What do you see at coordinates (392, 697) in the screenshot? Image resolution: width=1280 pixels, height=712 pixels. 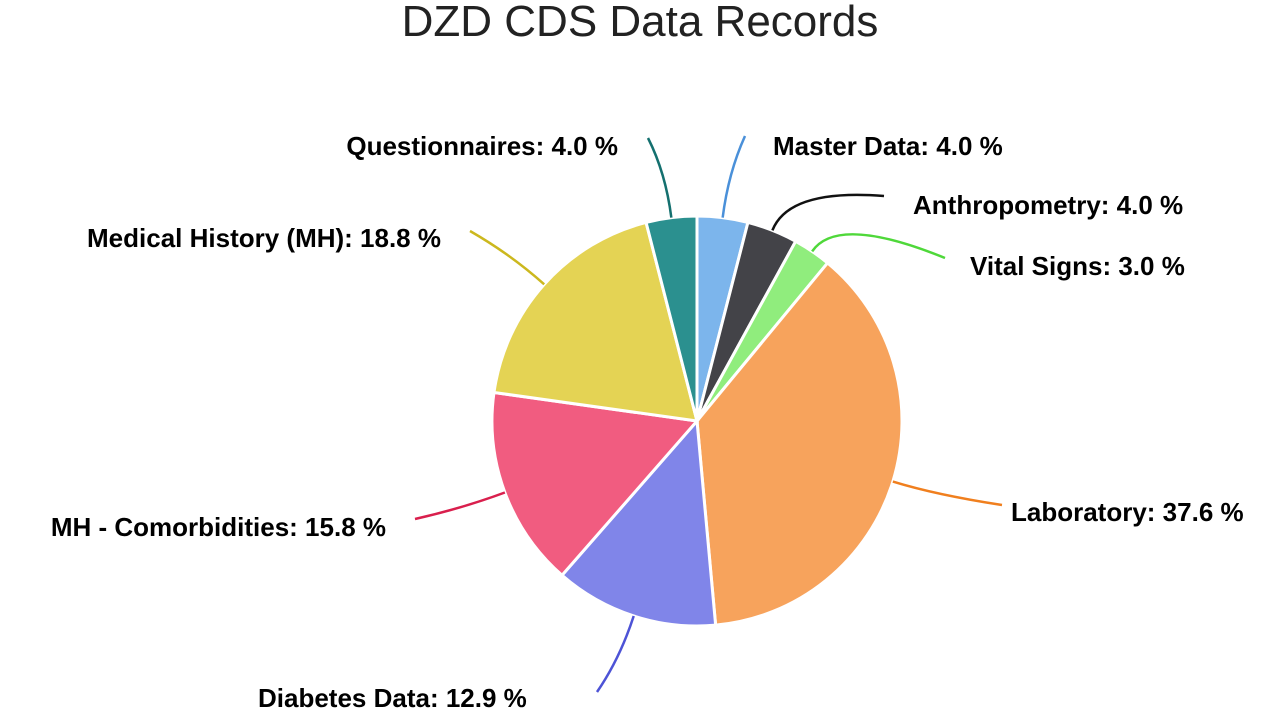 I see `data-label: Diabetes Data: 12.9 %` at bounding box center [392, 697].